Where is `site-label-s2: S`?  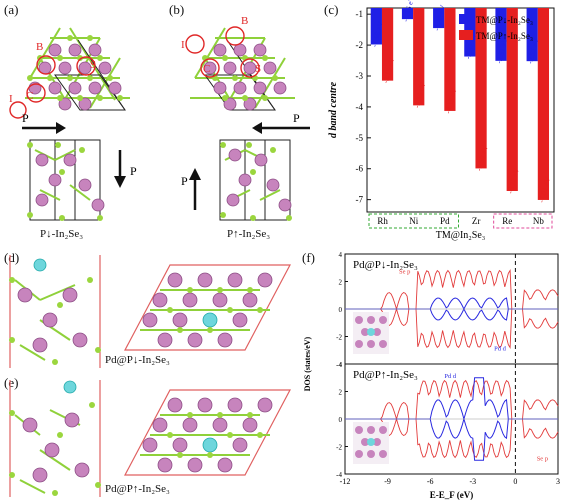
site-label-s2: S is located at coordinates (258, 69).